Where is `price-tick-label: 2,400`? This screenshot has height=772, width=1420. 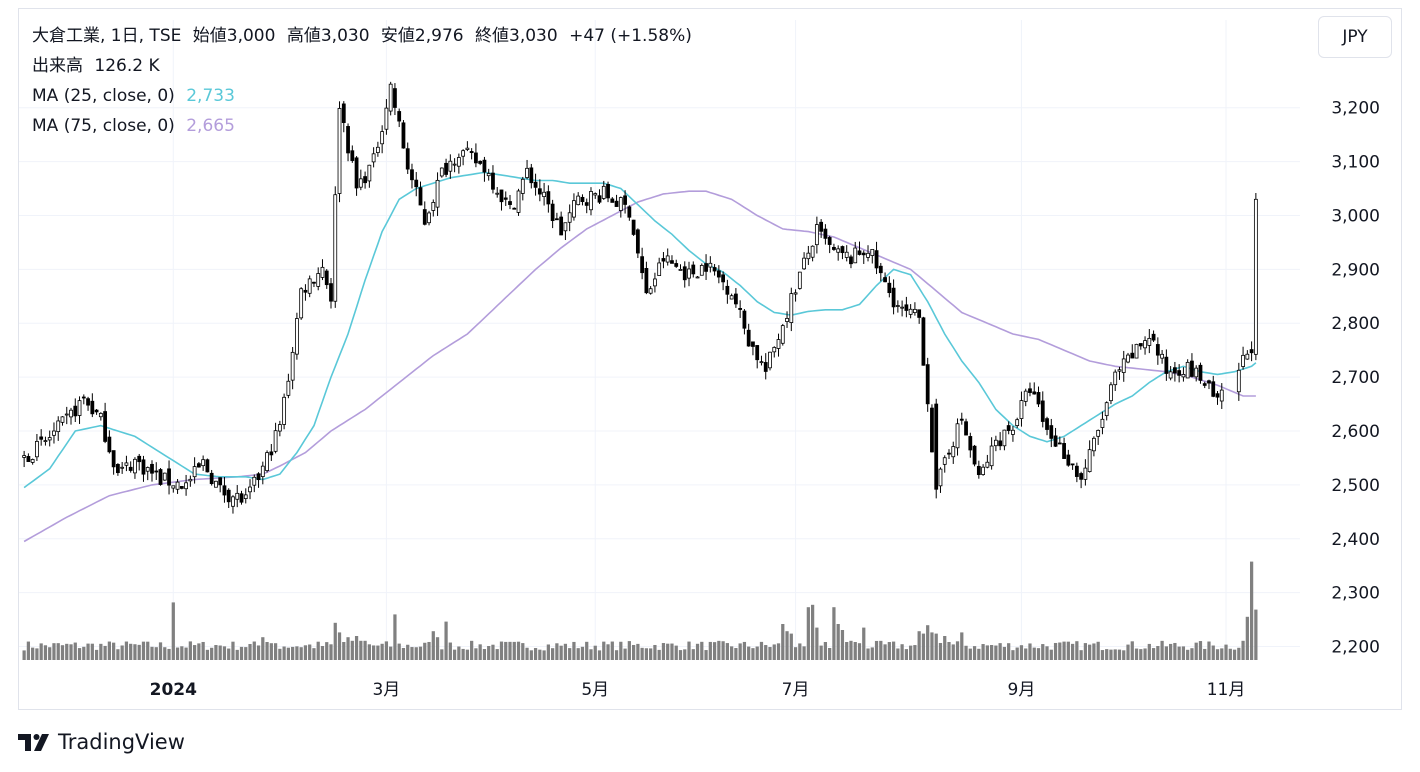
price-tick-label: 2,400 is located at coordinates (1355, 540).